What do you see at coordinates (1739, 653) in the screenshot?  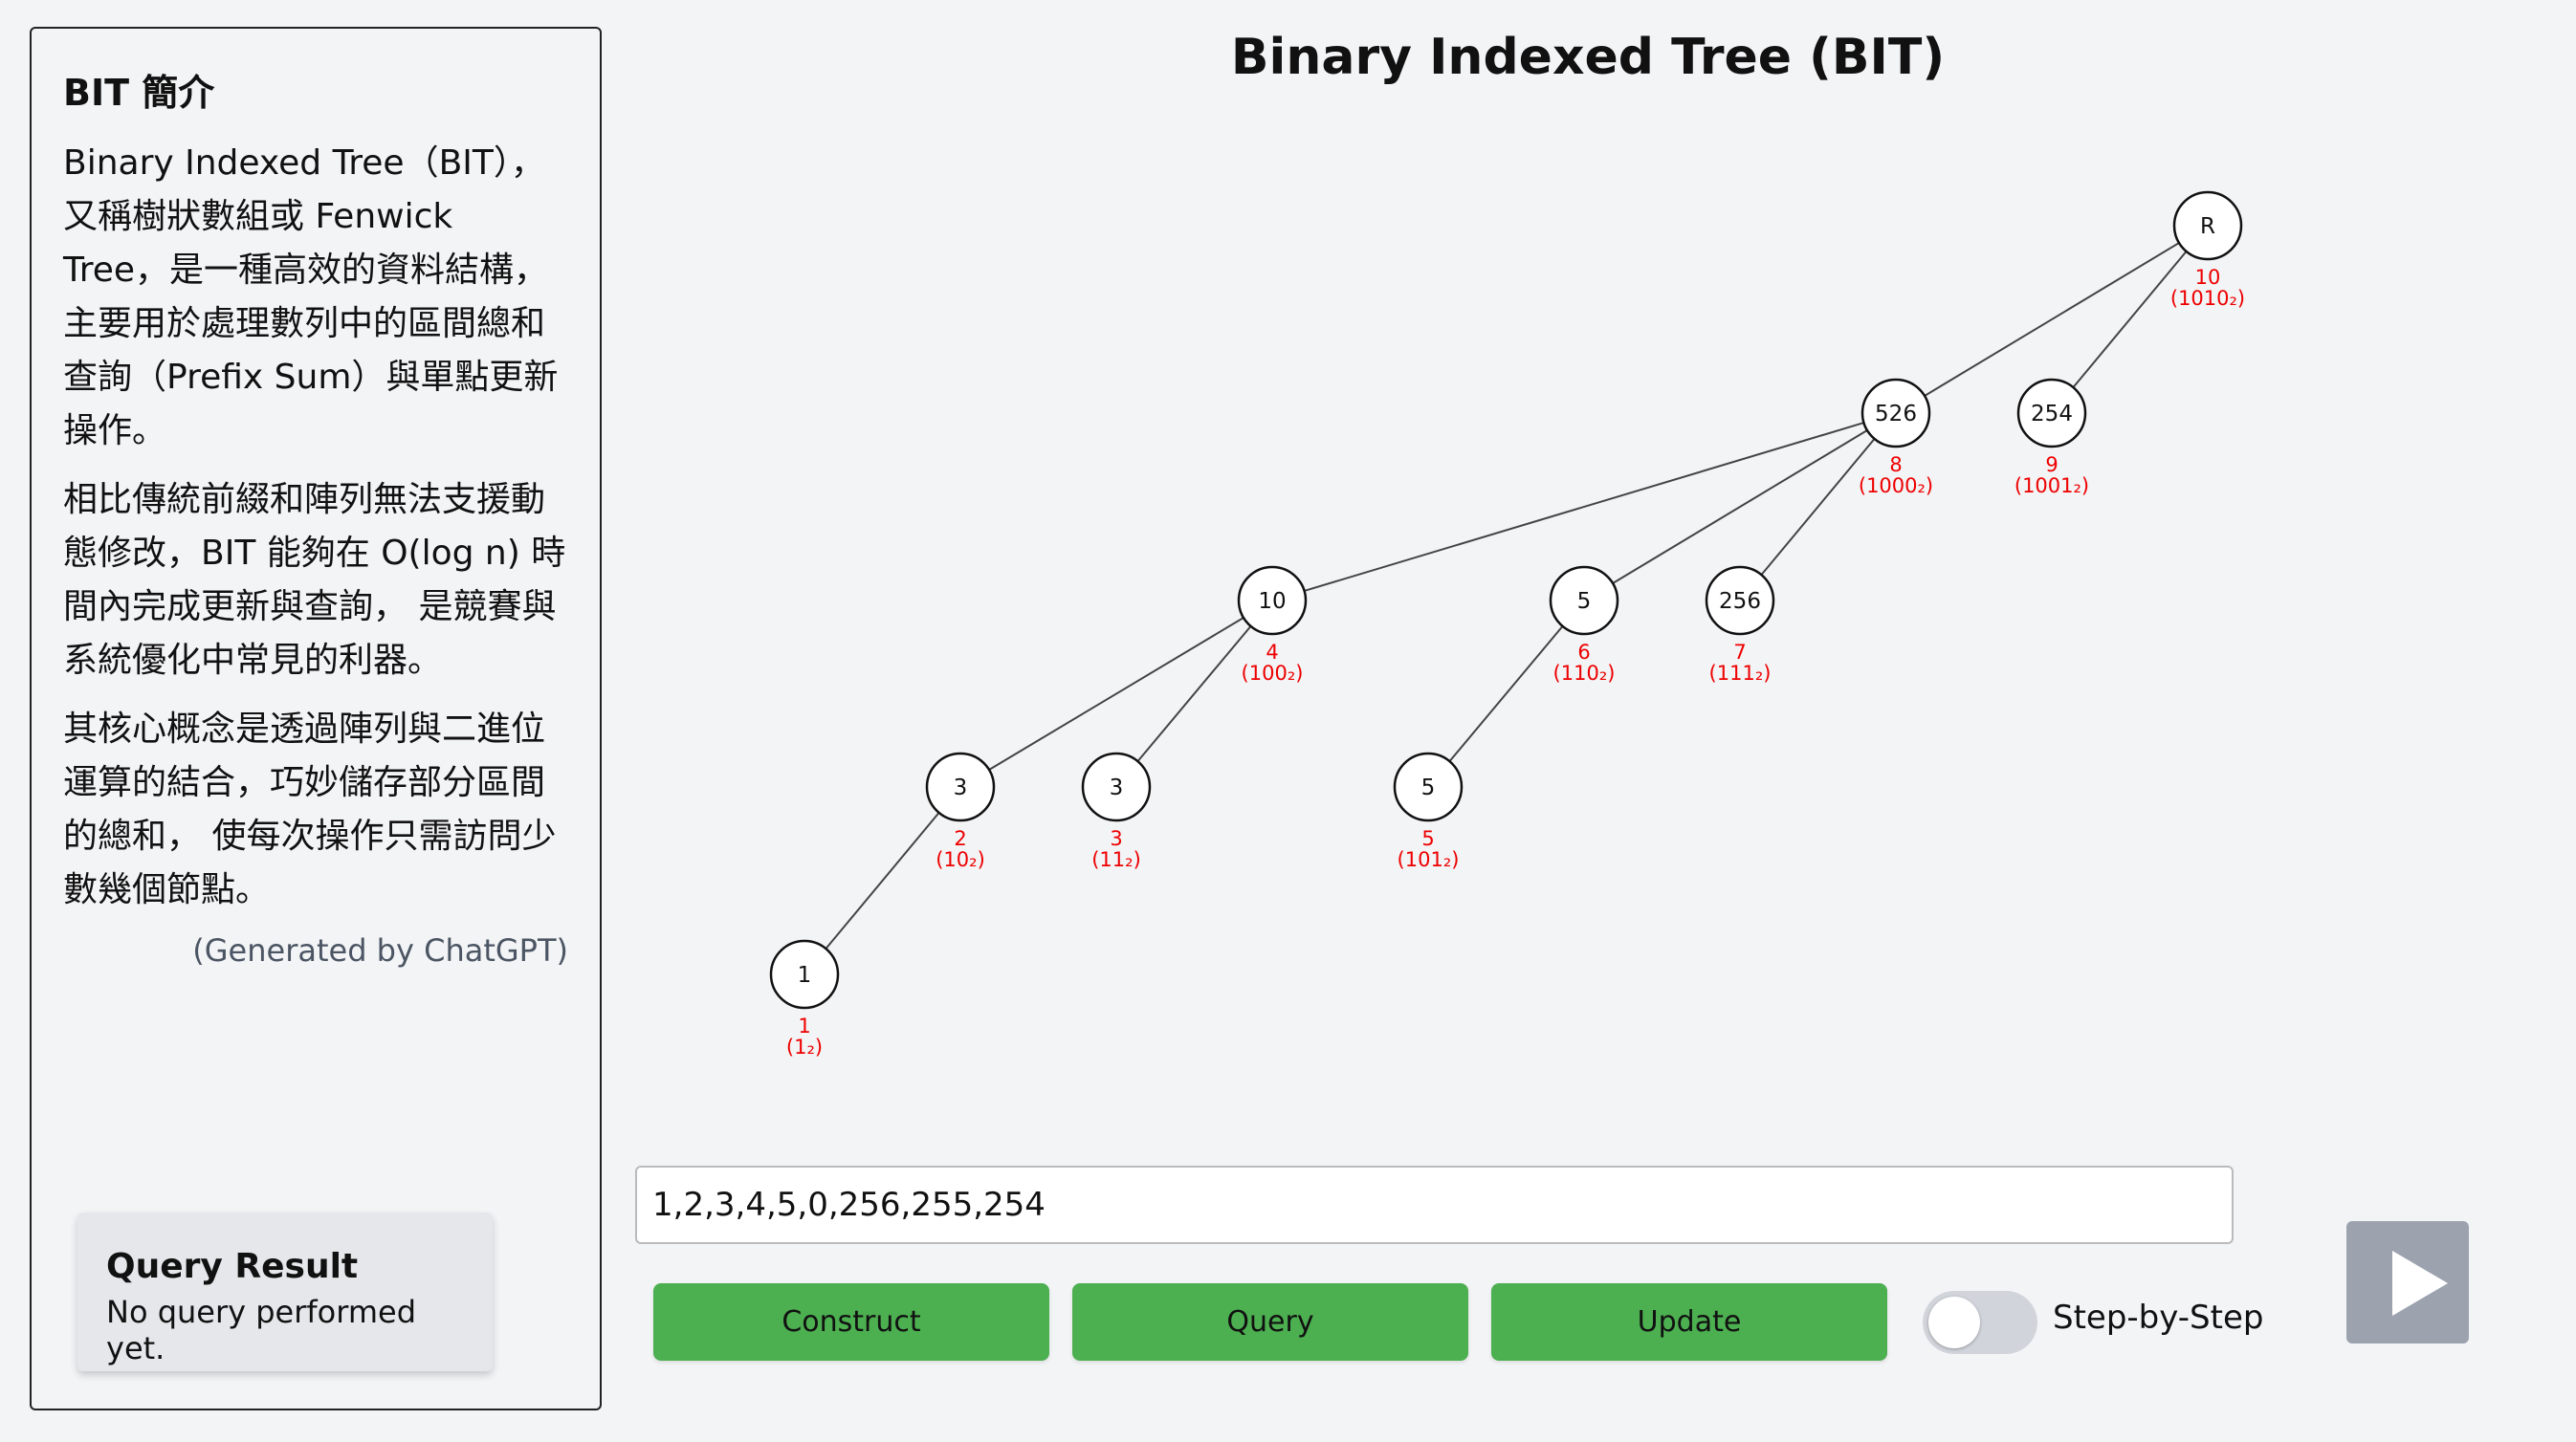 I see `tree-node-index: 7` at bounding box center [1739, 653].